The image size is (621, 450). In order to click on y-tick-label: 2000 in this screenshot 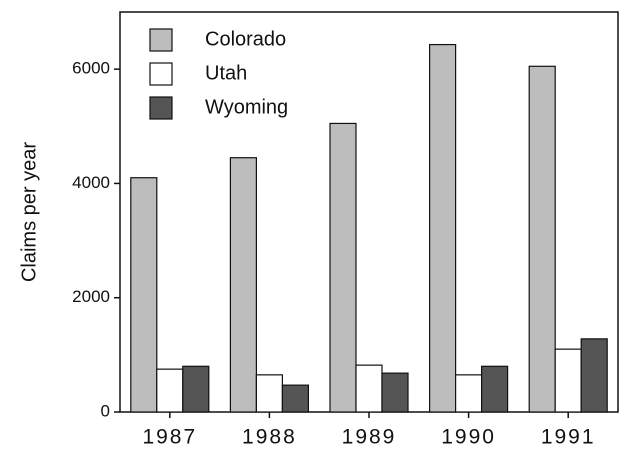, I will do `click(91, 296)`.